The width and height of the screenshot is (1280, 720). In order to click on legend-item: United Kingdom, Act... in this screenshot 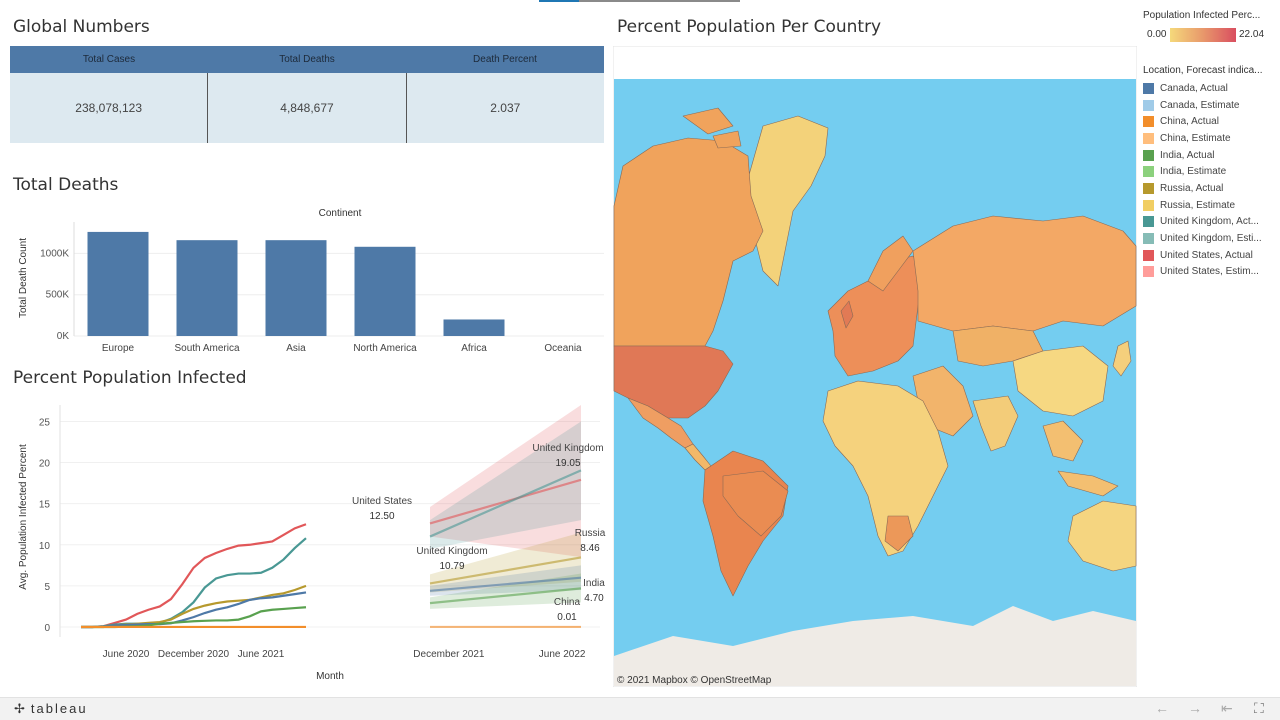, I will do `click(1208, 222)`.